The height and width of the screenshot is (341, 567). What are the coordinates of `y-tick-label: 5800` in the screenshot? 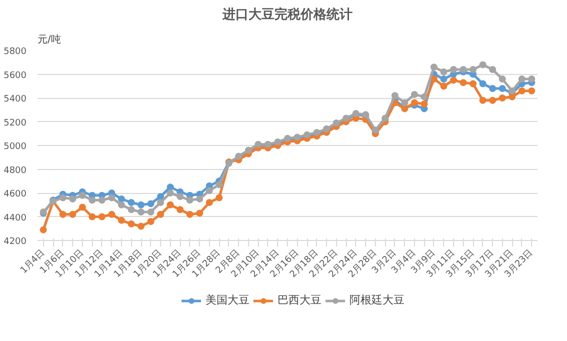 It's located at (15, 52).